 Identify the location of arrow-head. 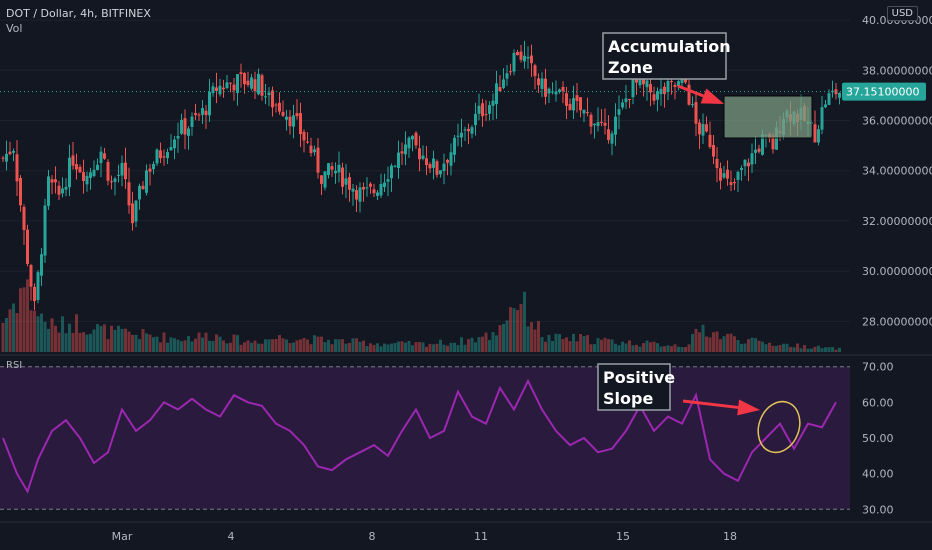
(748, 407).